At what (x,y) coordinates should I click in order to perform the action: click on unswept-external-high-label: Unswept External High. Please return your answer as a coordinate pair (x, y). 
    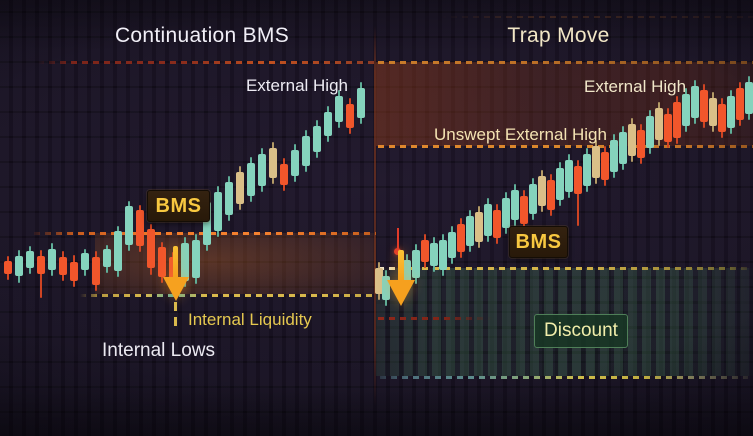
    Looking at the image, I should click on (520, 134).